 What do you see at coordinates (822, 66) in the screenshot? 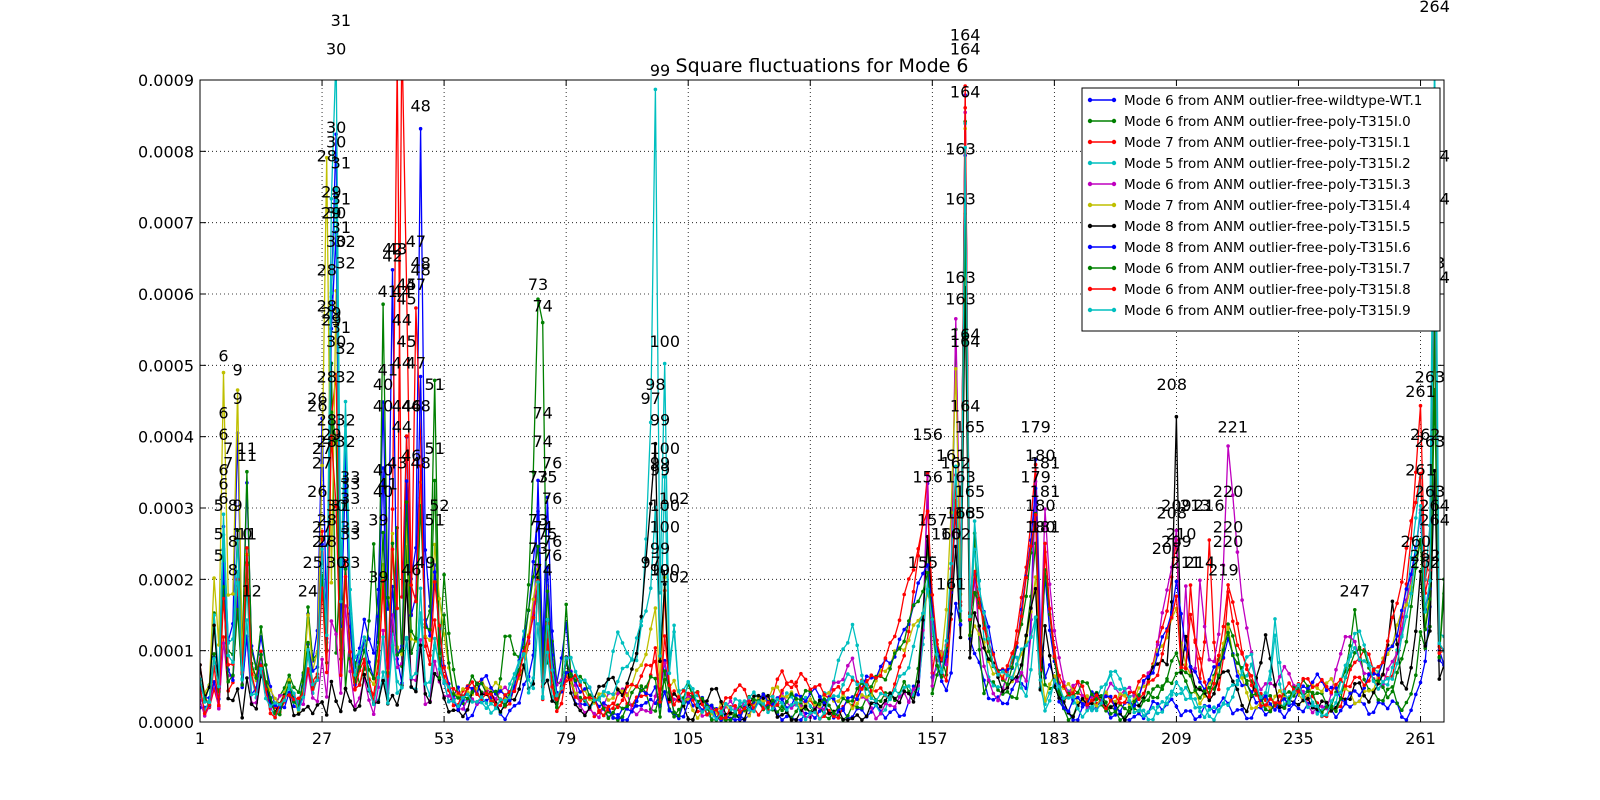
I see `chart-title: Square fluctuations for Mode 6` at bounding box center [822, 66].